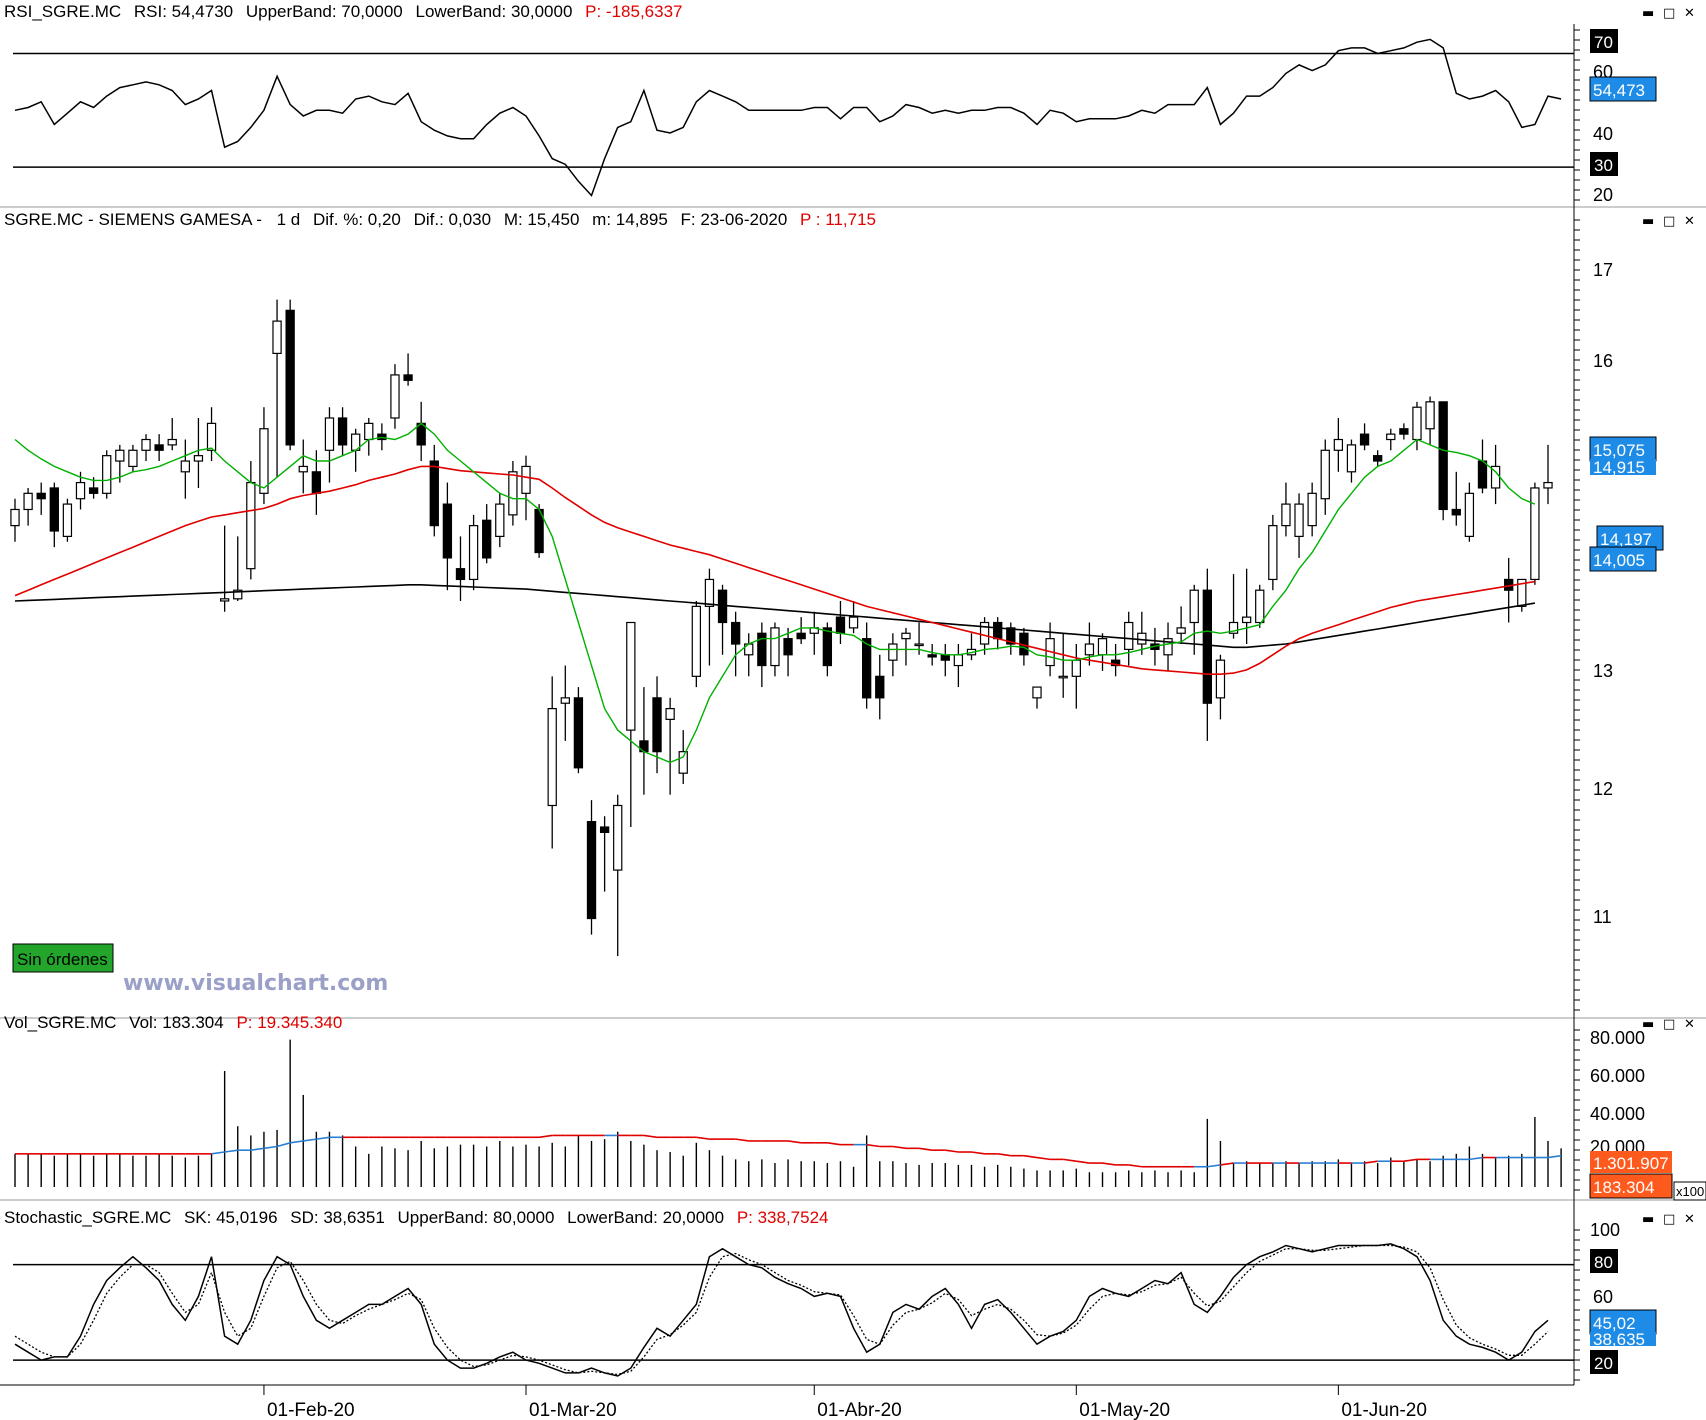  I want to click on x-tick-label: 01-Abr-20, so click(859, 1410).